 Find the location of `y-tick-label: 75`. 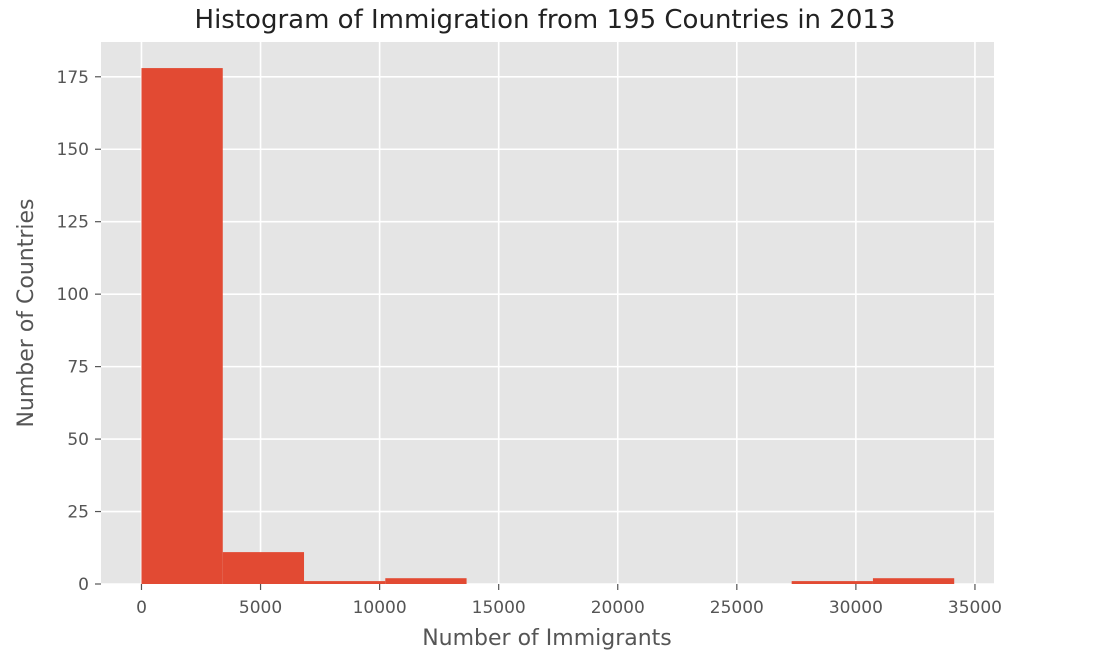

y-tick-label: 75 is located at coordinates (78, 368).